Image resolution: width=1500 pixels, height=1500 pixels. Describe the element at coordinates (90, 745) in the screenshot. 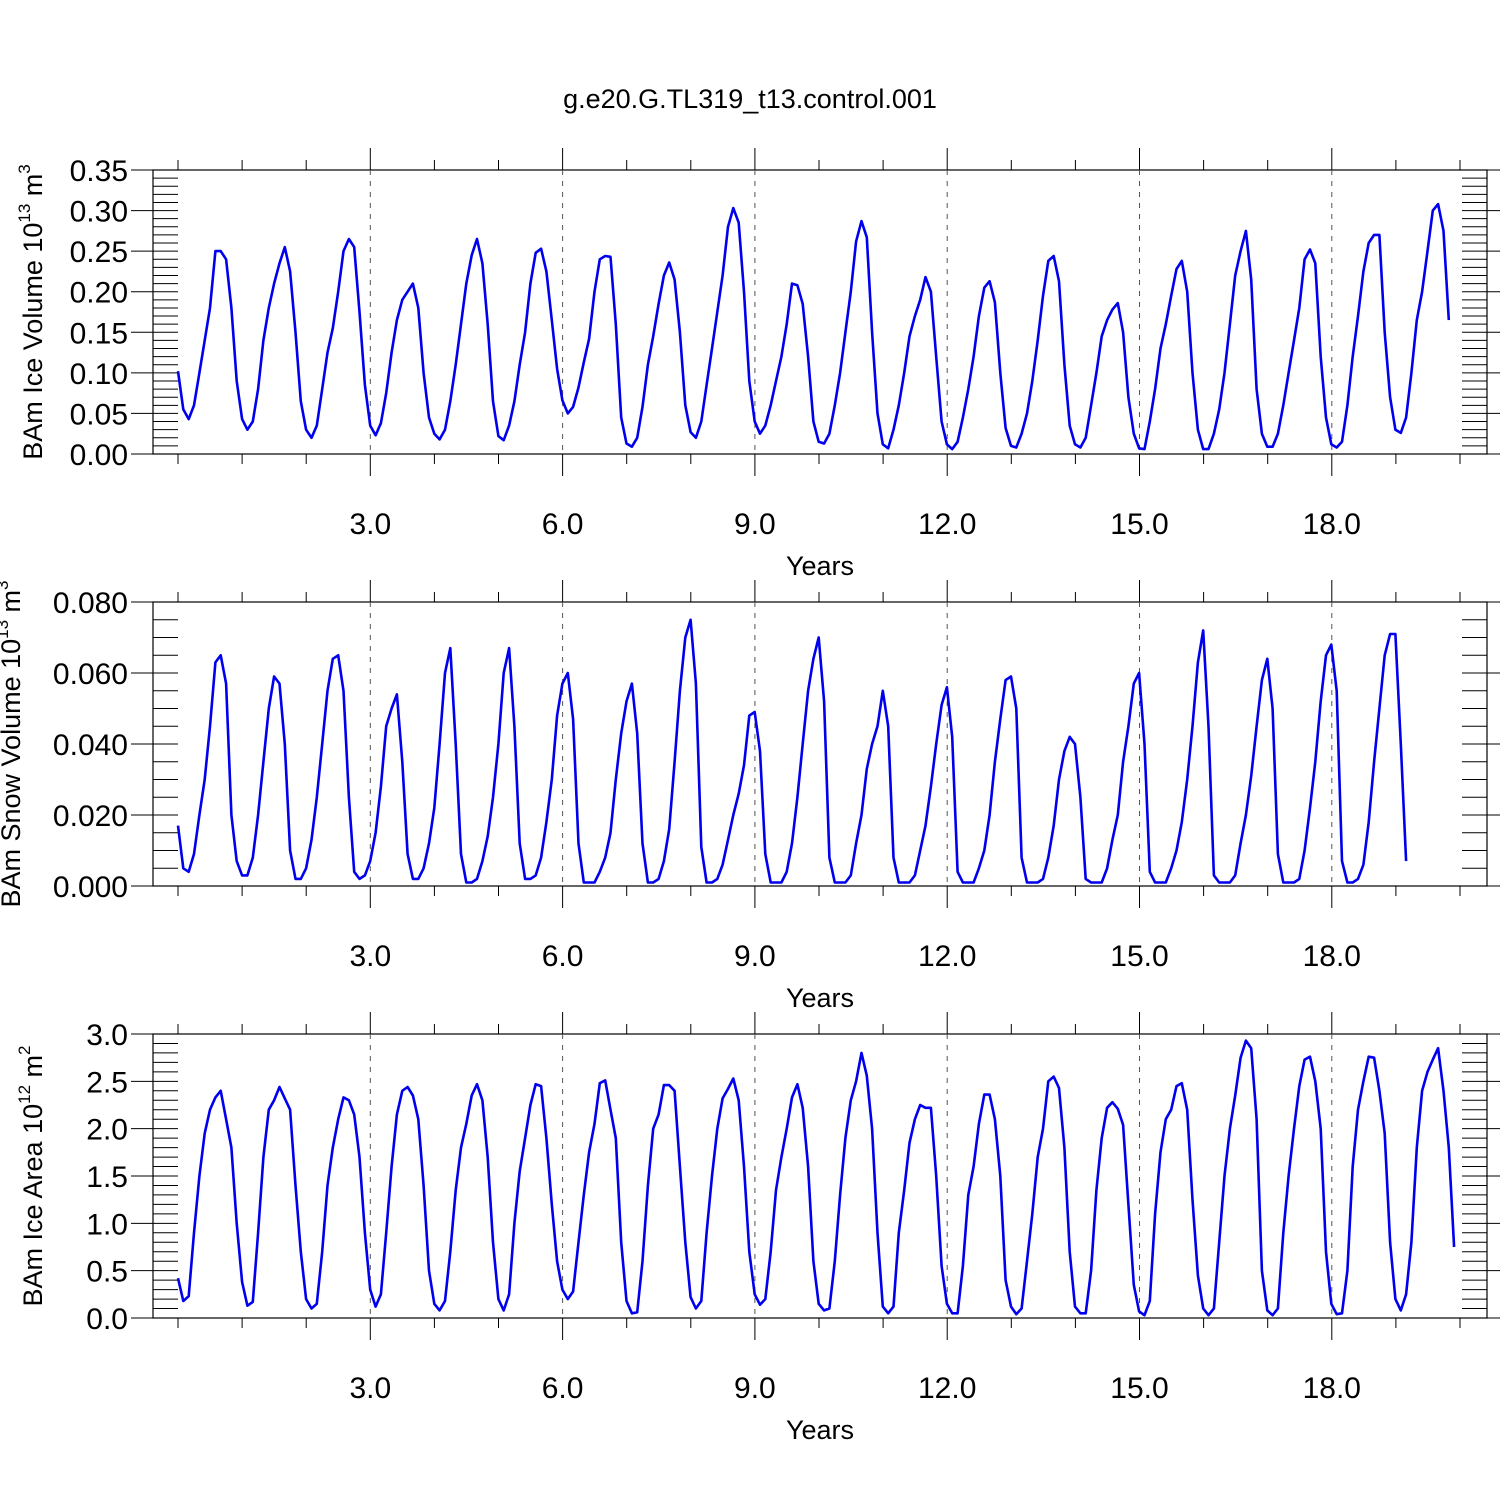

I see `y-tick-label: 0.040` at that location.